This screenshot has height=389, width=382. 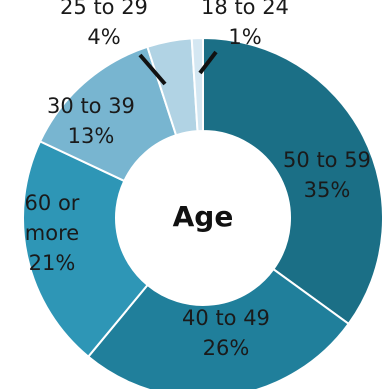 I want to click on label-18-to-24: 18 to 24 1%, so click(x=245, y=24).